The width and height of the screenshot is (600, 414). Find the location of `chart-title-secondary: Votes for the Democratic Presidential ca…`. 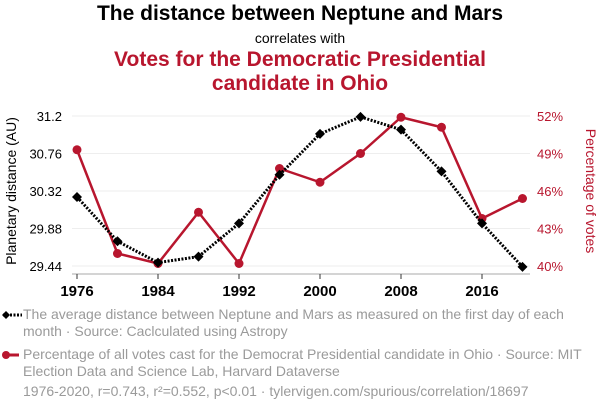

chart-title-secondary: Votes for the Democratic Presidential ca… is located at coordinates (300, 72).